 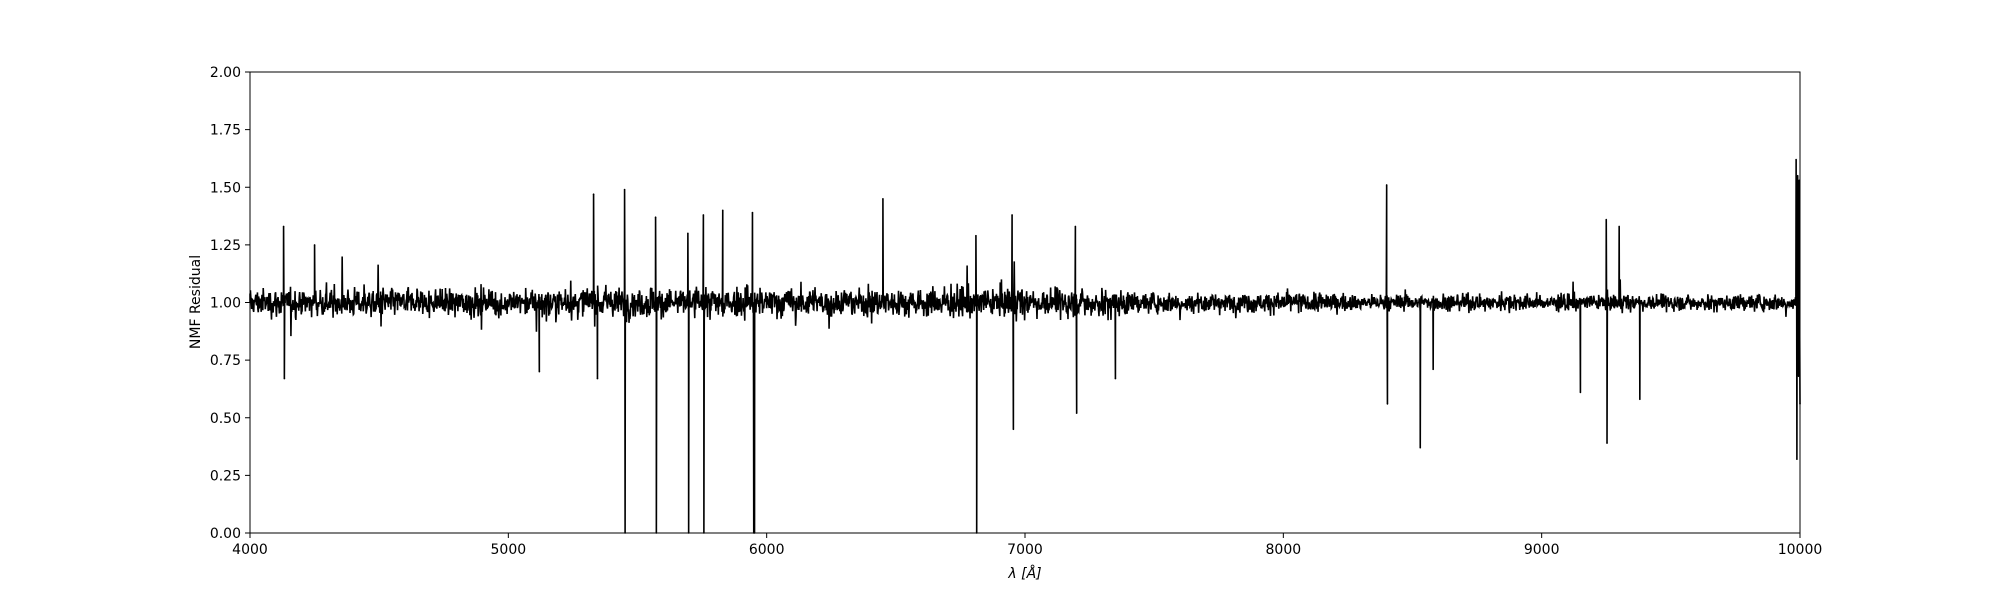 What do you see at coordinates (1542, 550) in the screenshot?
I see `x-tick-label: 9000` at bounding box center [1542, 550].